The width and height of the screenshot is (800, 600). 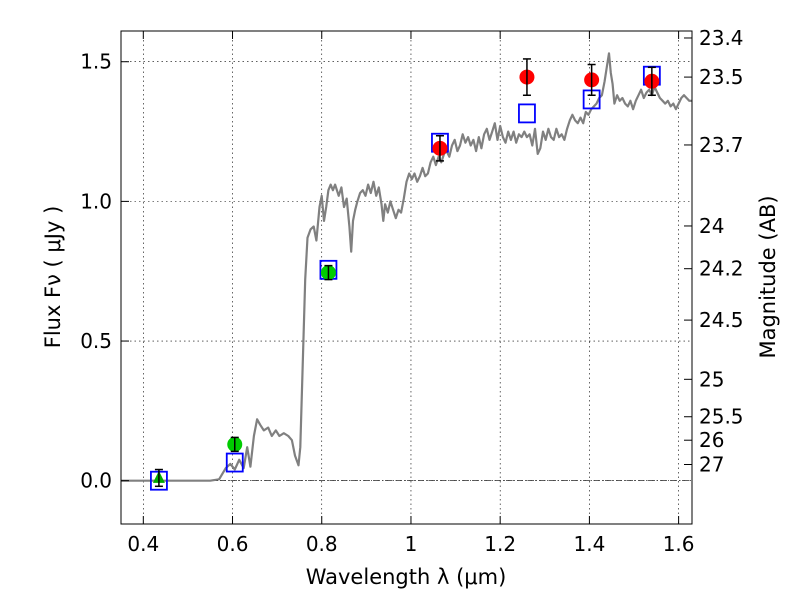 I want to click on x-tick-label: 0.4, so click(x=143, y=544).